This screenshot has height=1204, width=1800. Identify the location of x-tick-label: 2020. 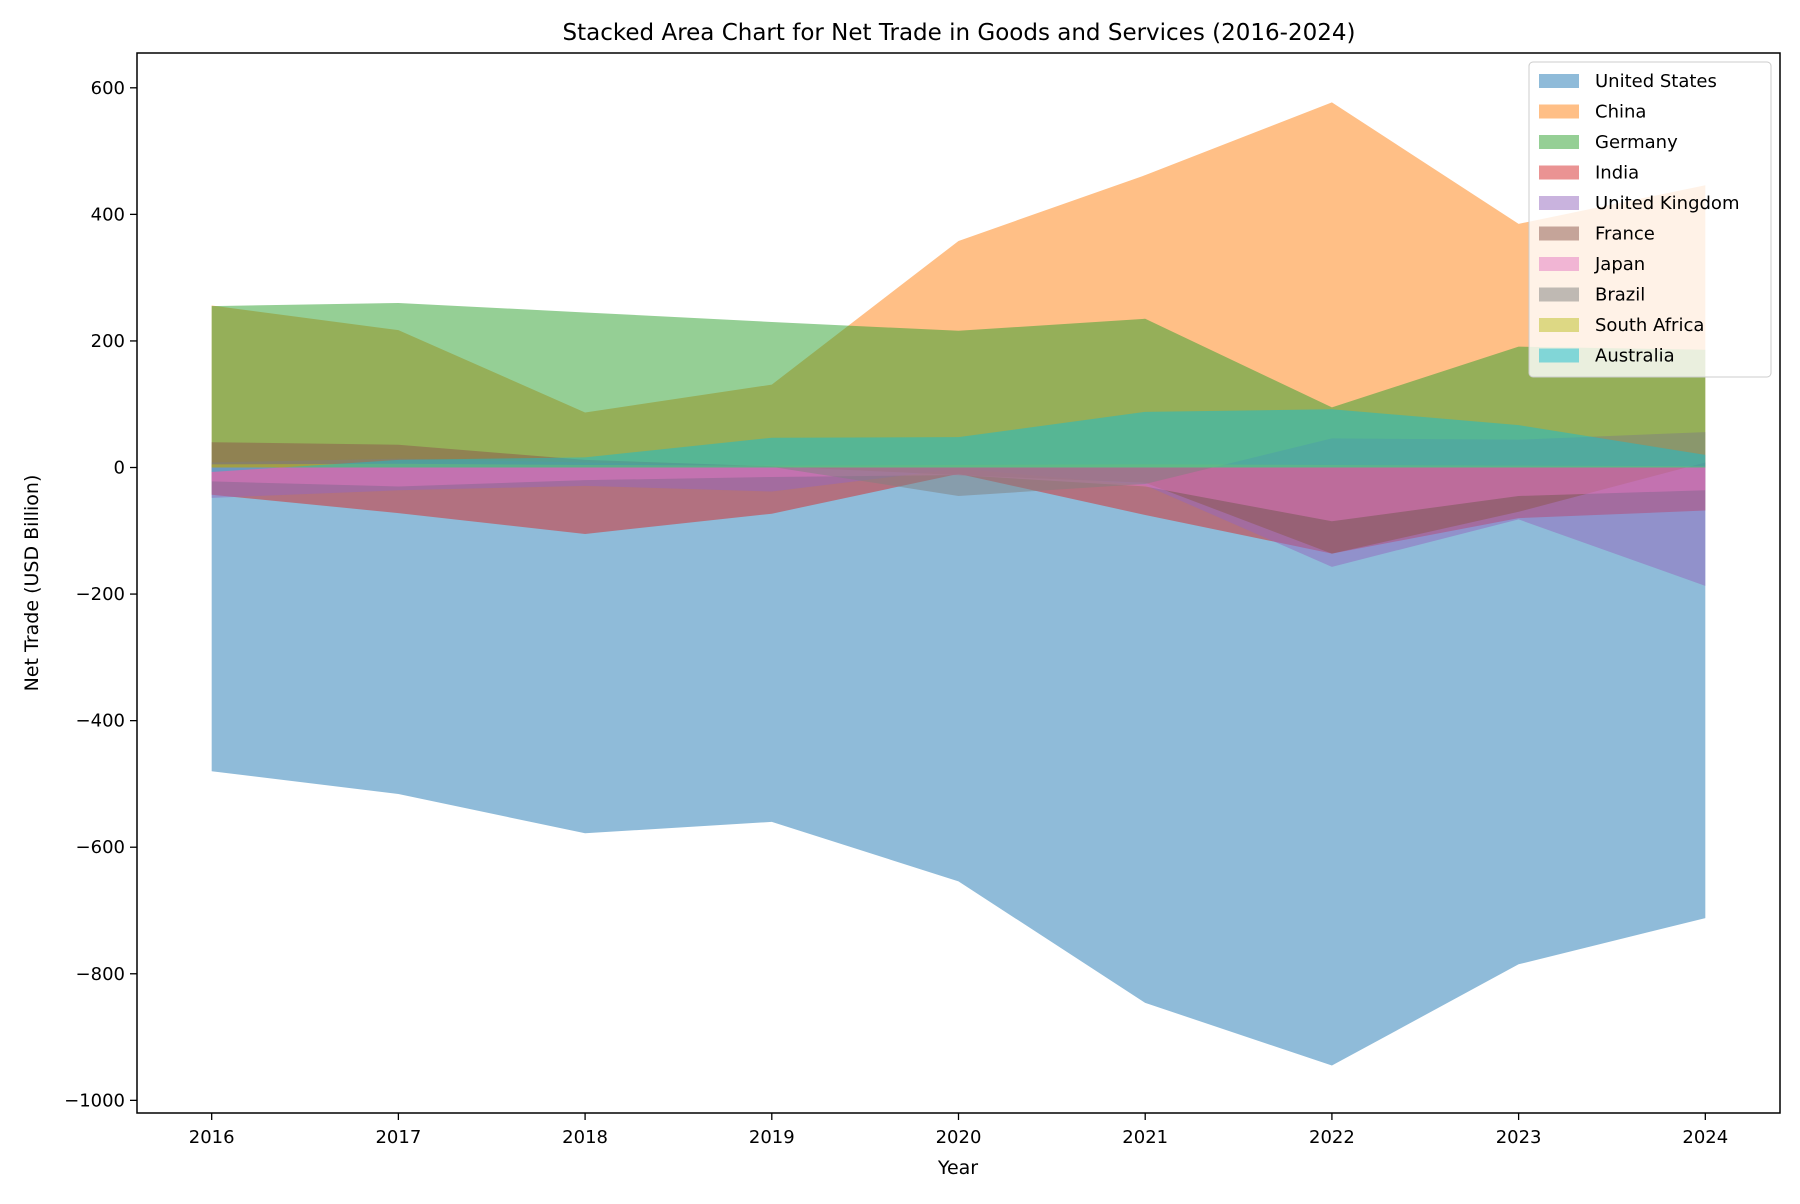
(959, 1137).